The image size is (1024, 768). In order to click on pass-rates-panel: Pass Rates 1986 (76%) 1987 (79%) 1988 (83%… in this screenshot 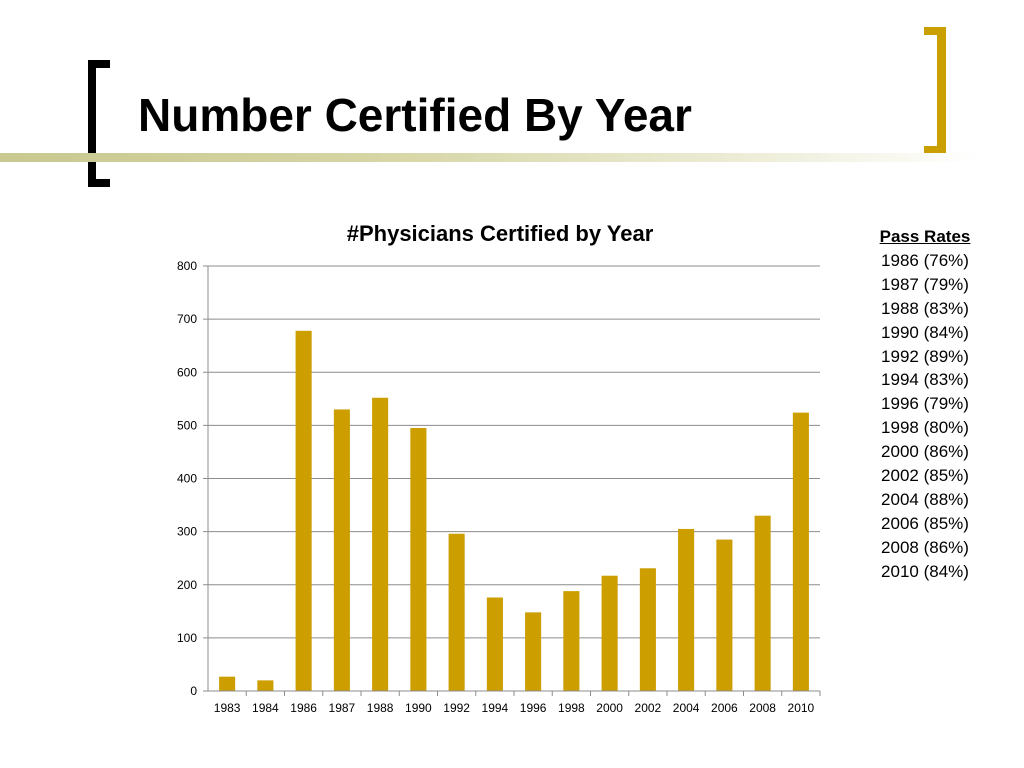, I will do `click(925, 404)`.